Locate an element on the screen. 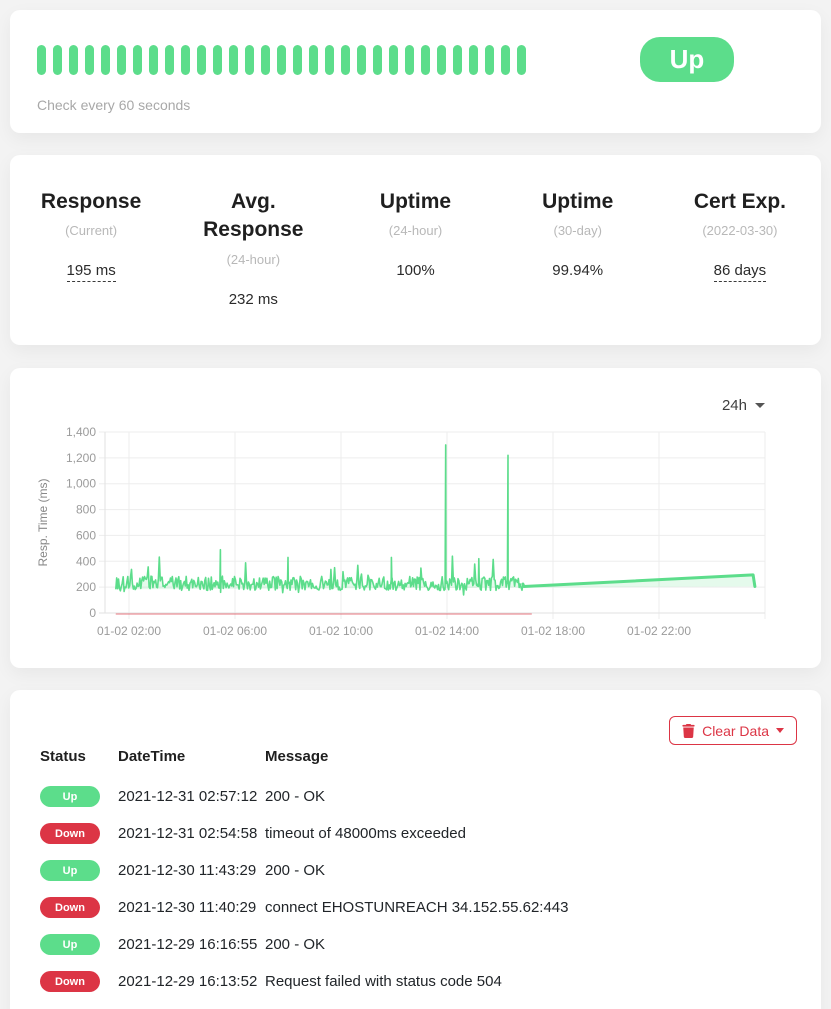 The image size is (831, 1009). table-row: Up 2021-12-29 16:16:55 200 - OK is located at coordinates (418, 944).